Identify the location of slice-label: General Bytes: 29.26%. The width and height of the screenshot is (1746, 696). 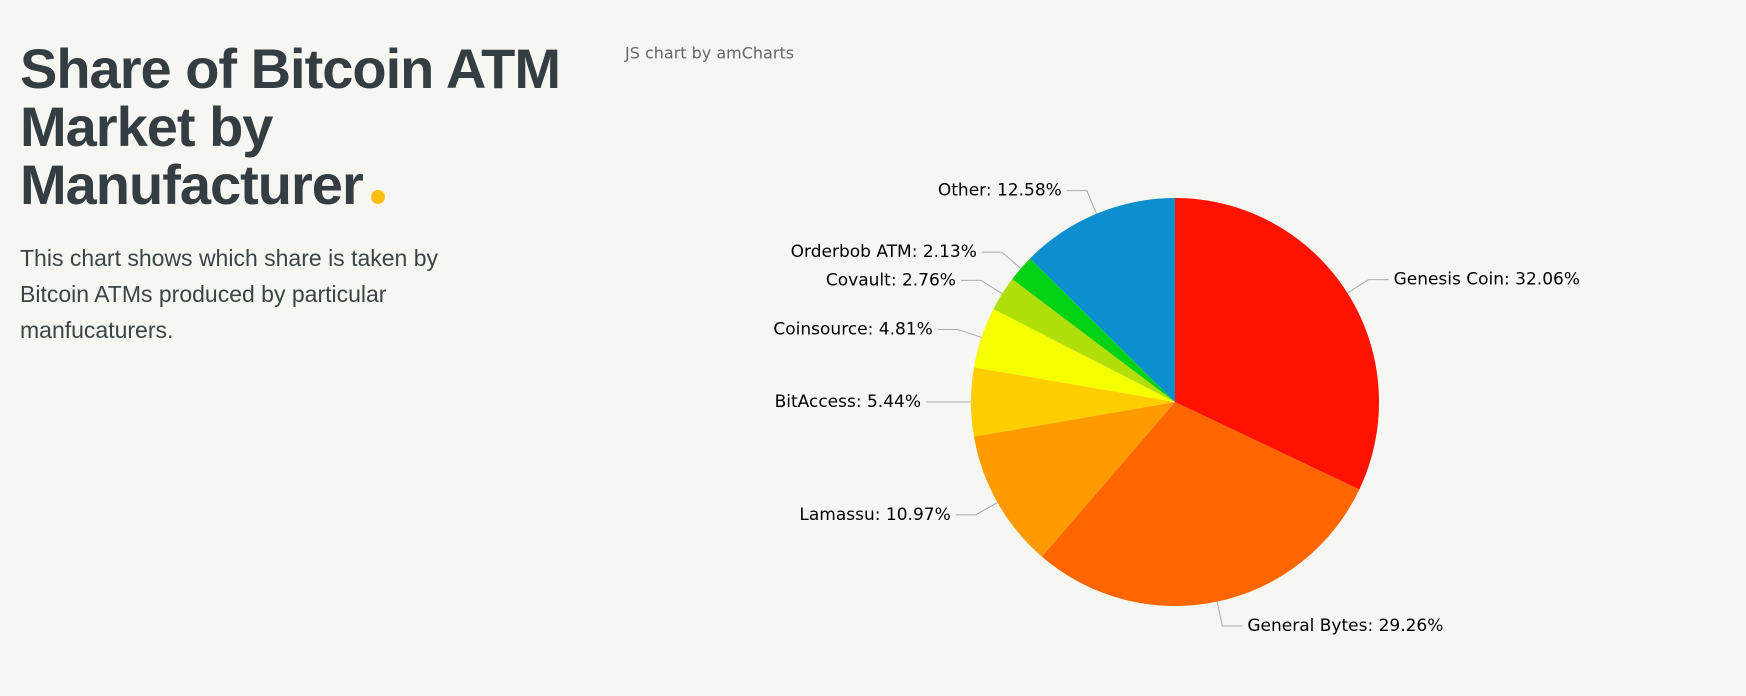
(1345, 626).